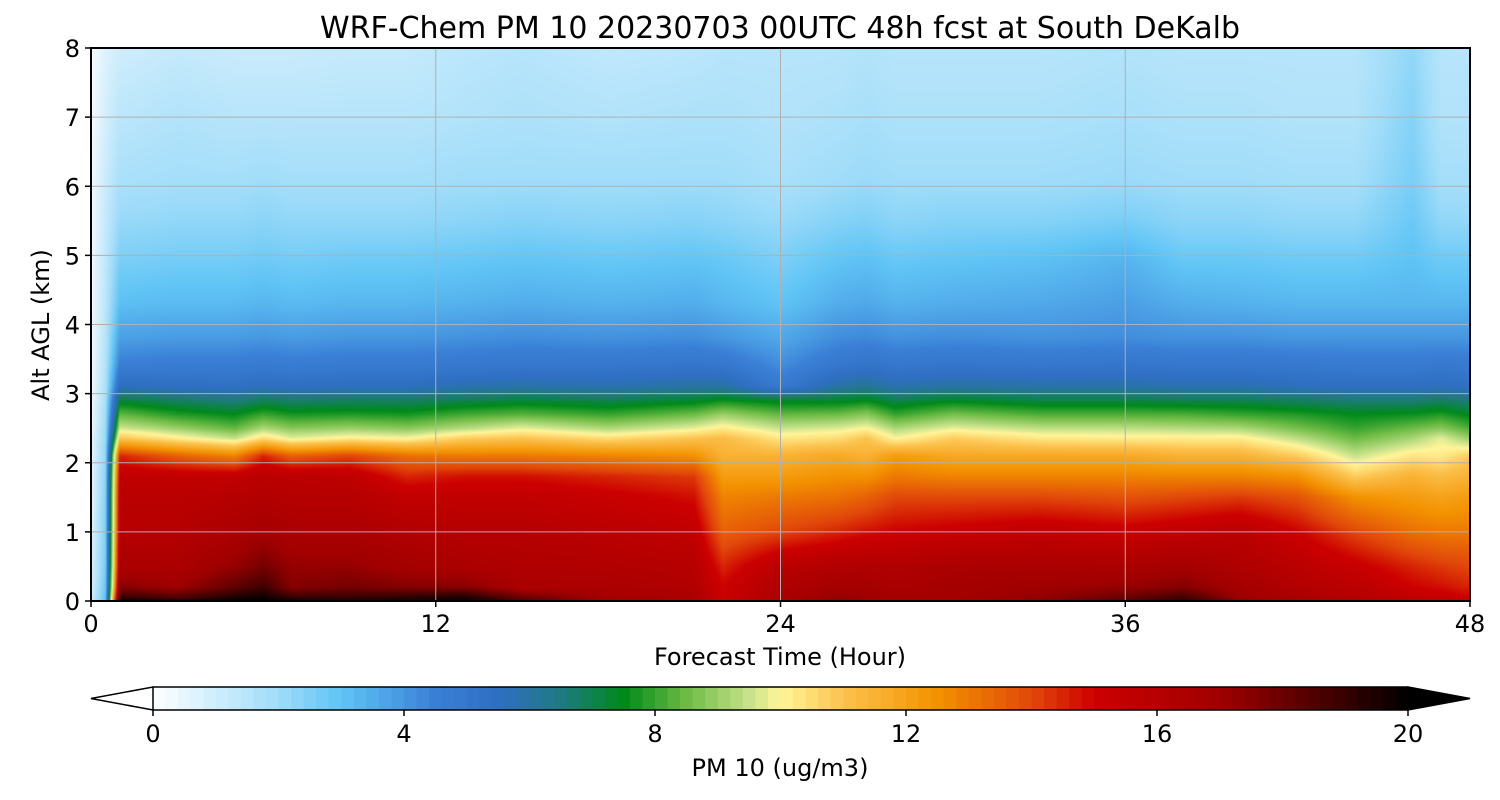 The height and width of the screenshot is (800, 1500). I want to click on y-tick-label: 8, so click(72, 49).